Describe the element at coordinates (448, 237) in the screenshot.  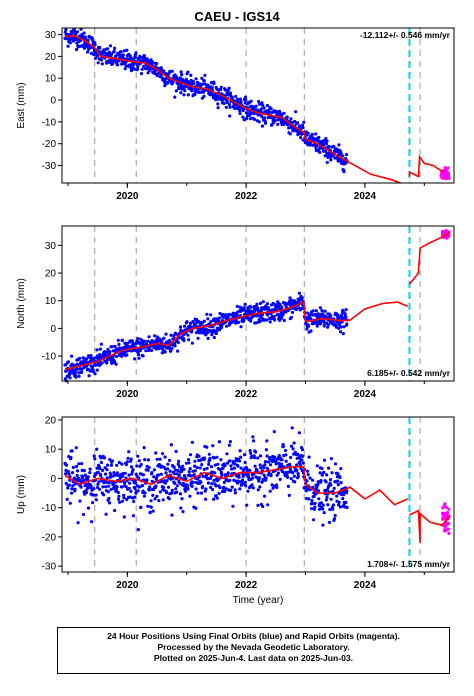
I see `north-rapid-point` at that location.